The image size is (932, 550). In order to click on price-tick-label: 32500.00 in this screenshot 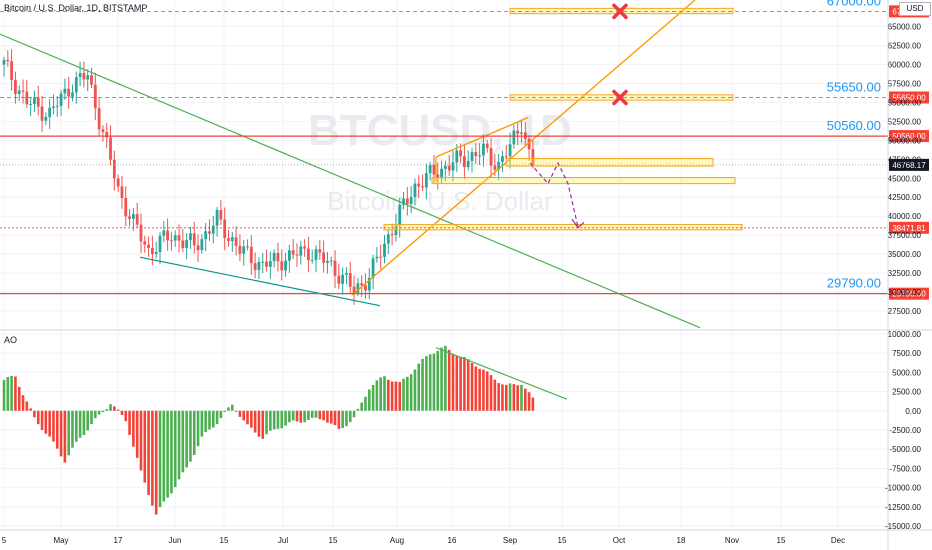, I will do `click(905, 273)`.